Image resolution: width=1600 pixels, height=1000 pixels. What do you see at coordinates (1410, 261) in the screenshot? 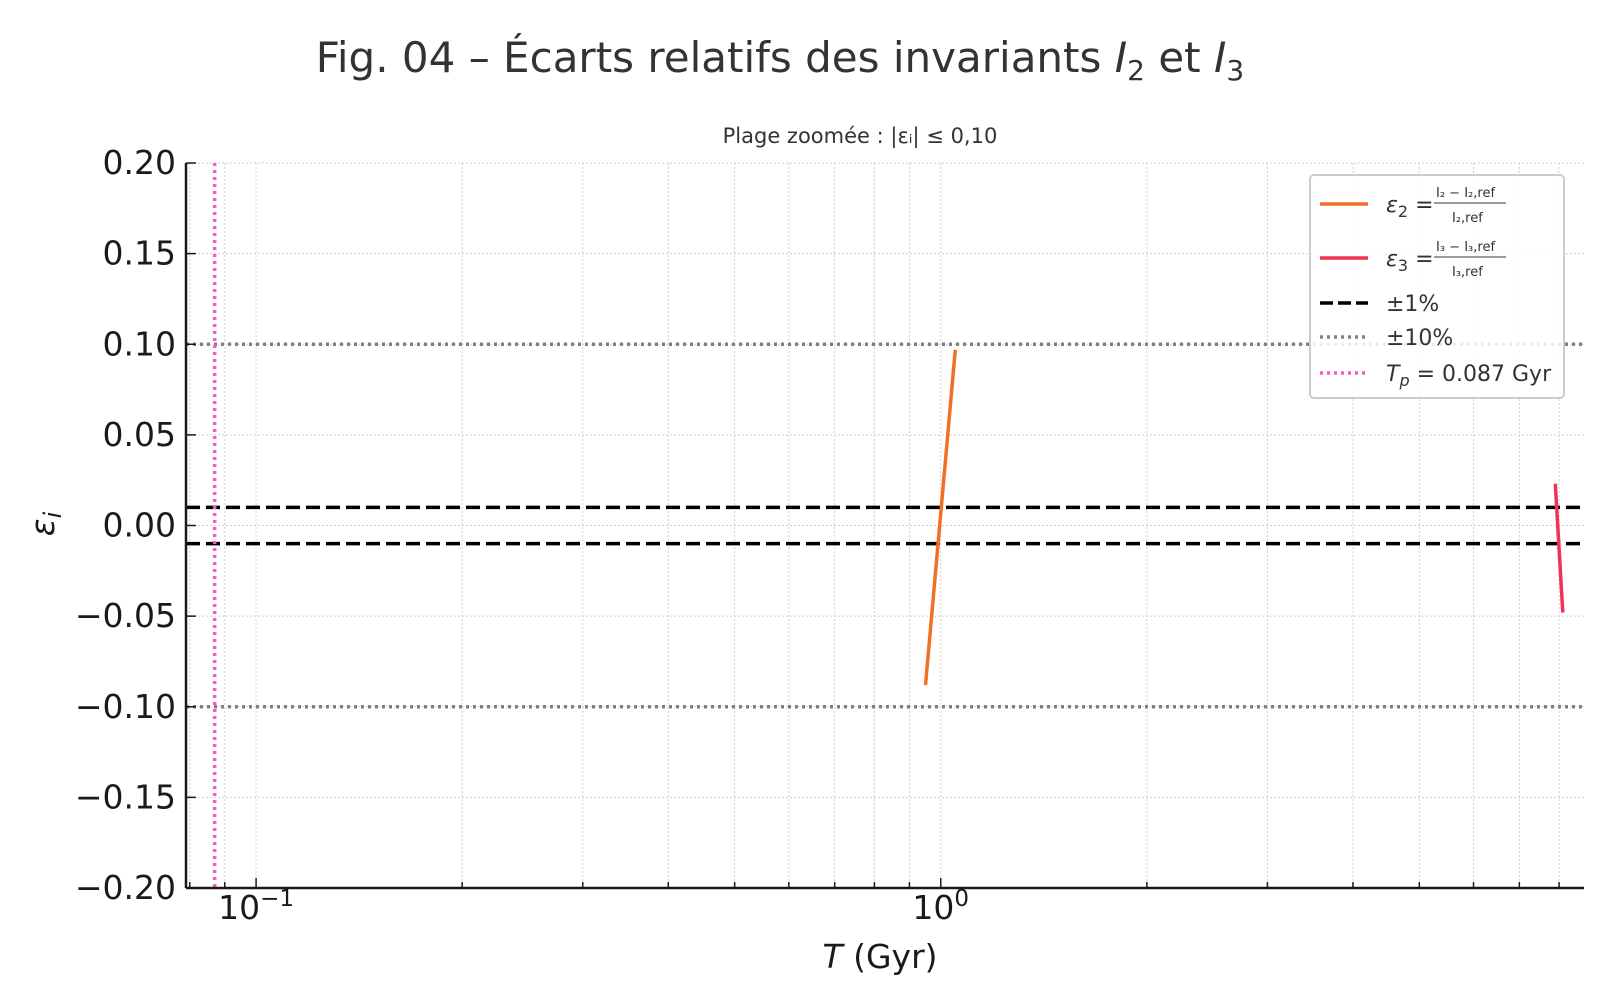
I see `legend-label-eps3: ε3 =` at bounding box center [1410, 261].